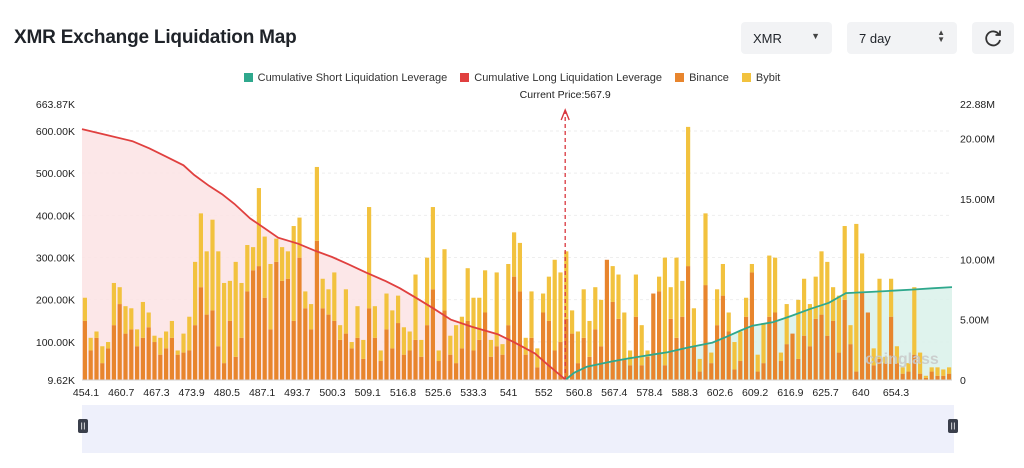 The width and height of the screenshot is (1024, 468). Describe the element at coordinates (786, 38) in the screenshot. I see `symbol-select: XMR ▼` at that location.